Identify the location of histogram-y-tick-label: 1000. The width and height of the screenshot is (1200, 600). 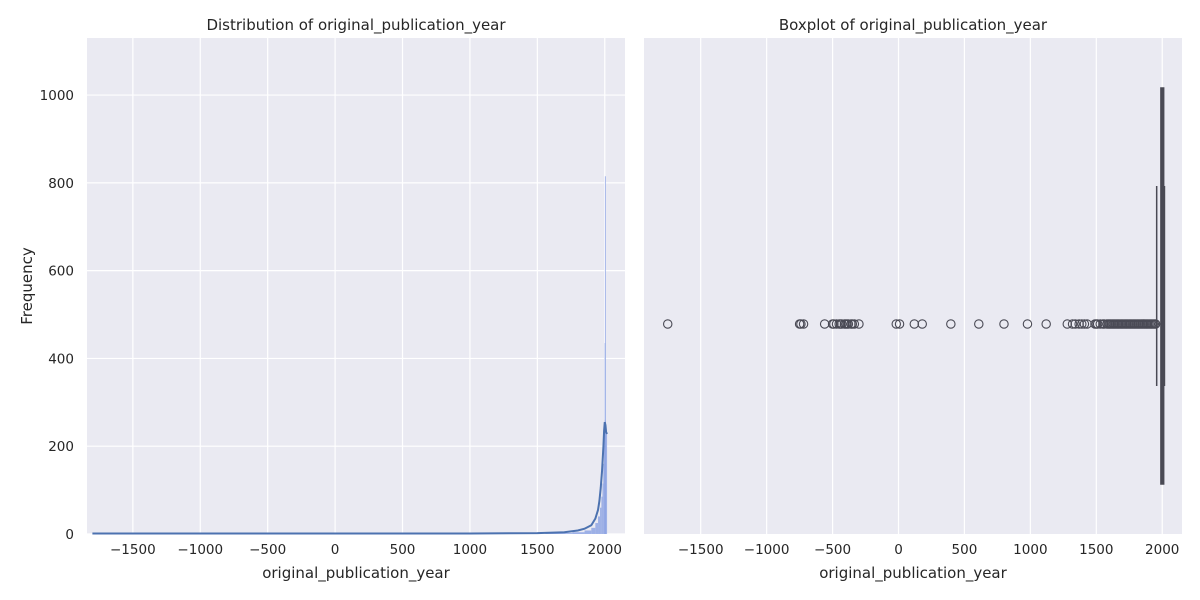
(57, 96).